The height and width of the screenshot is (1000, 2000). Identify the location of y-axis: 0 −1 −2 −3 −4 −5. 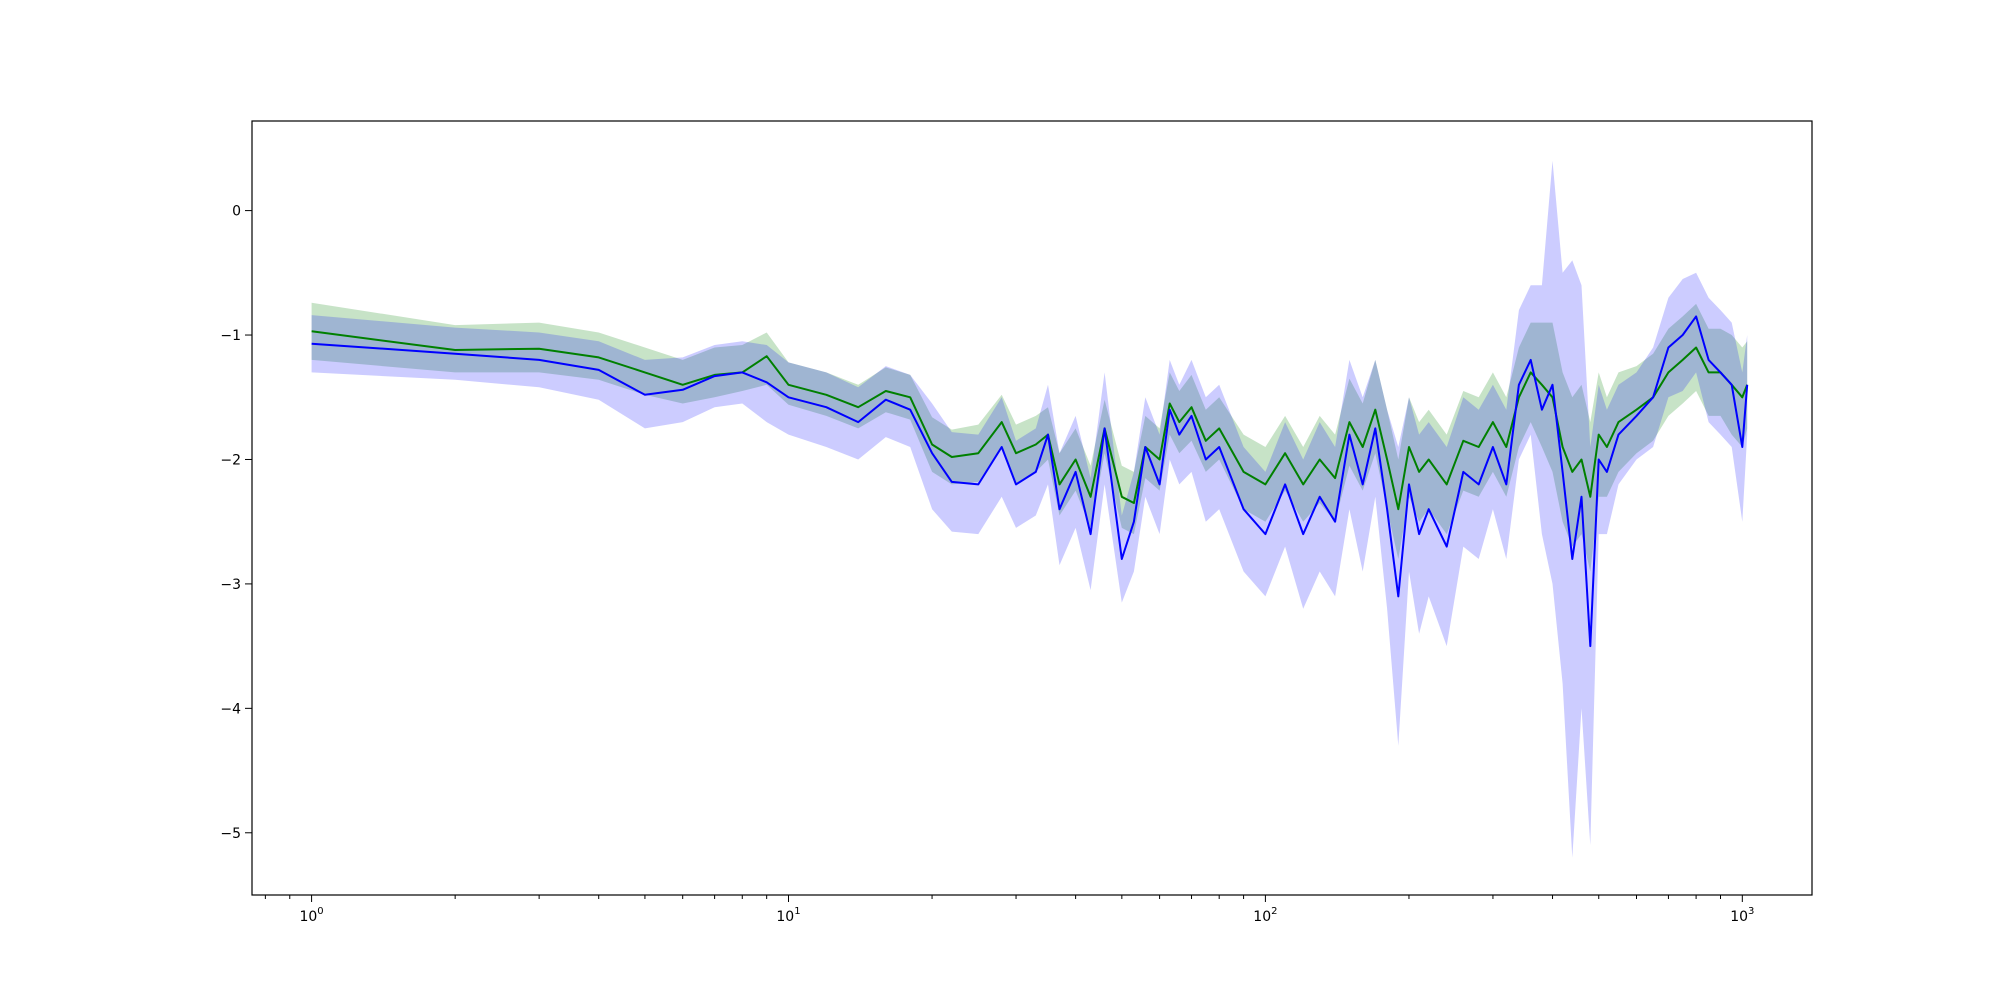
(236, 523).